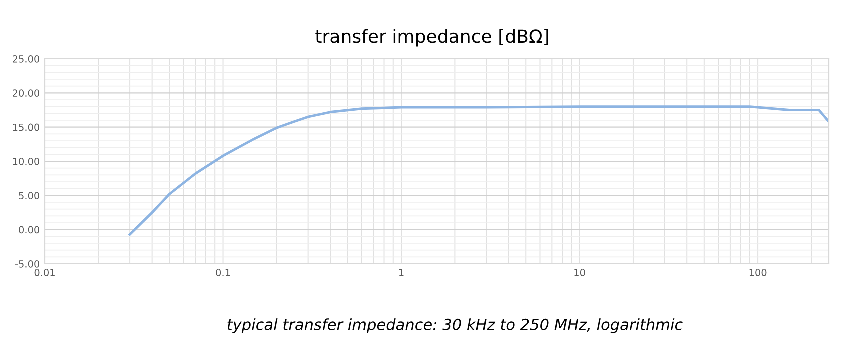 Image resolution: width=865 pixels, height=354 pixels. What do you see at coordinates (26, 128) in the screenshot?
I see `y-tick-label: 15.00` at bounding box center [26, 128].